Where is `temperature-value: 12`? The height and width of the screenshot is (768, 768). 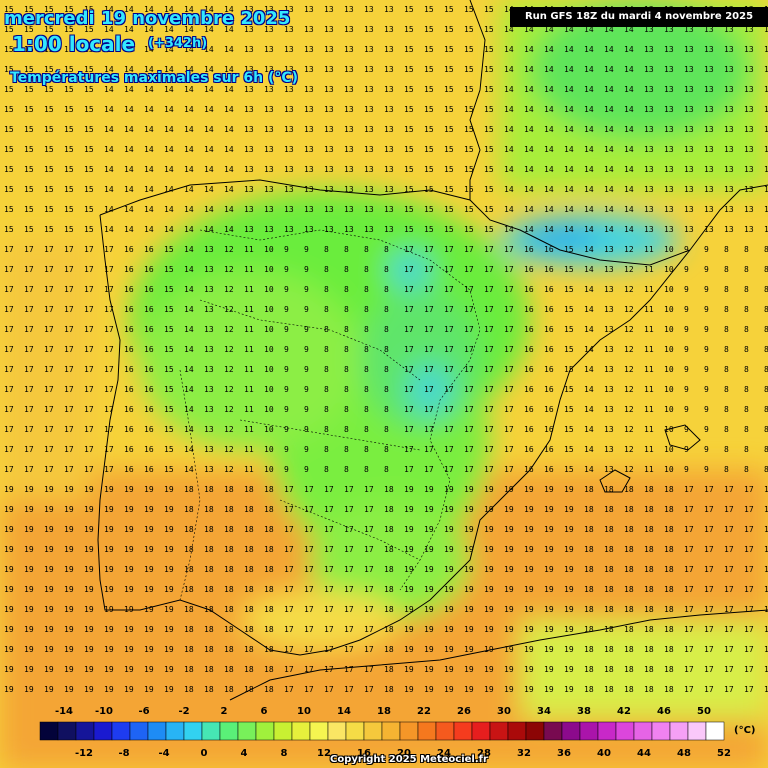
temperature-value: 12 is located at coordinates (229, 309).